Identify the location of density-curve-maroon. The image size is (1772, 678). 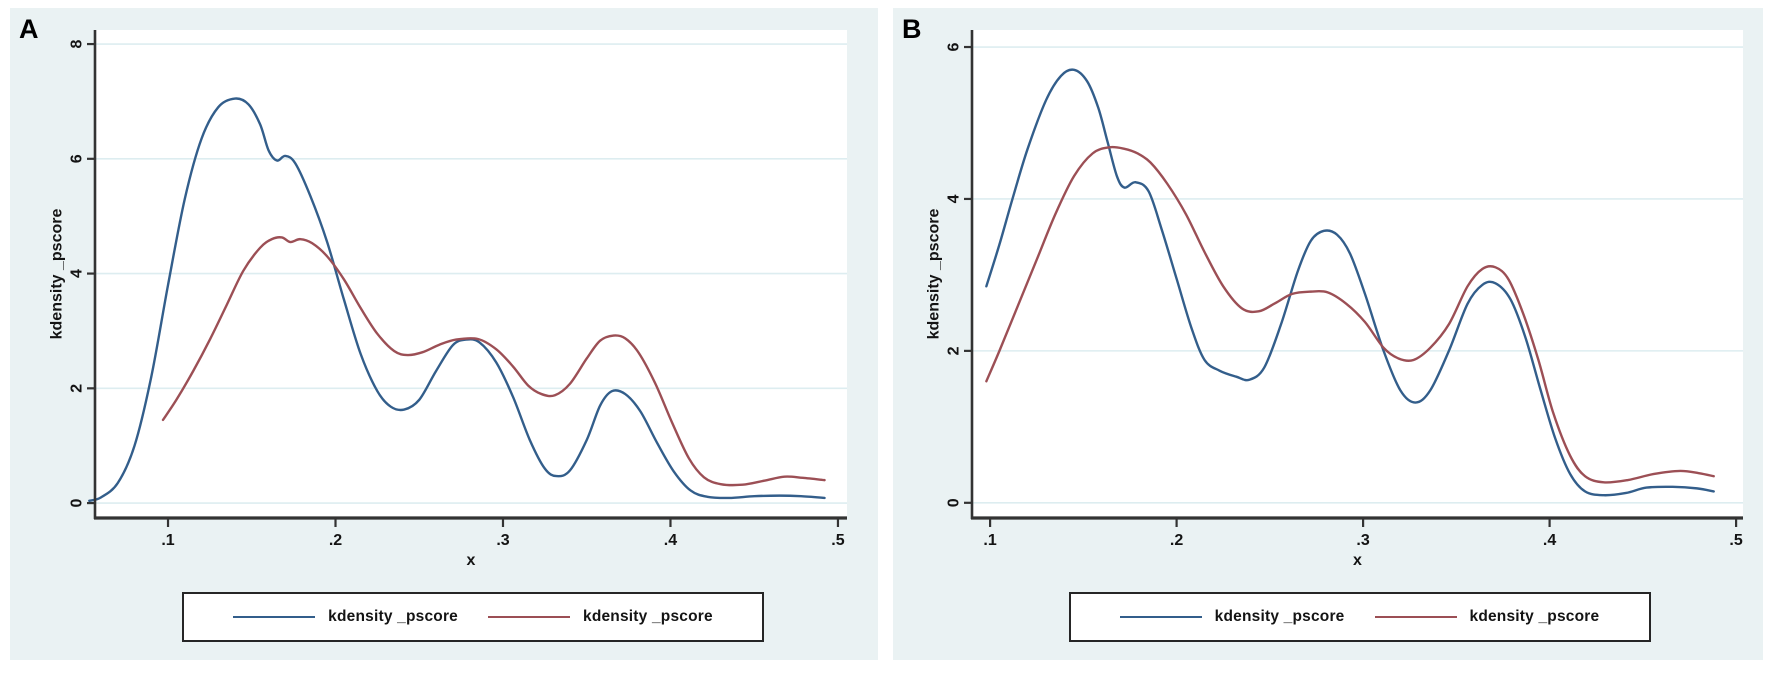
(493, 361).